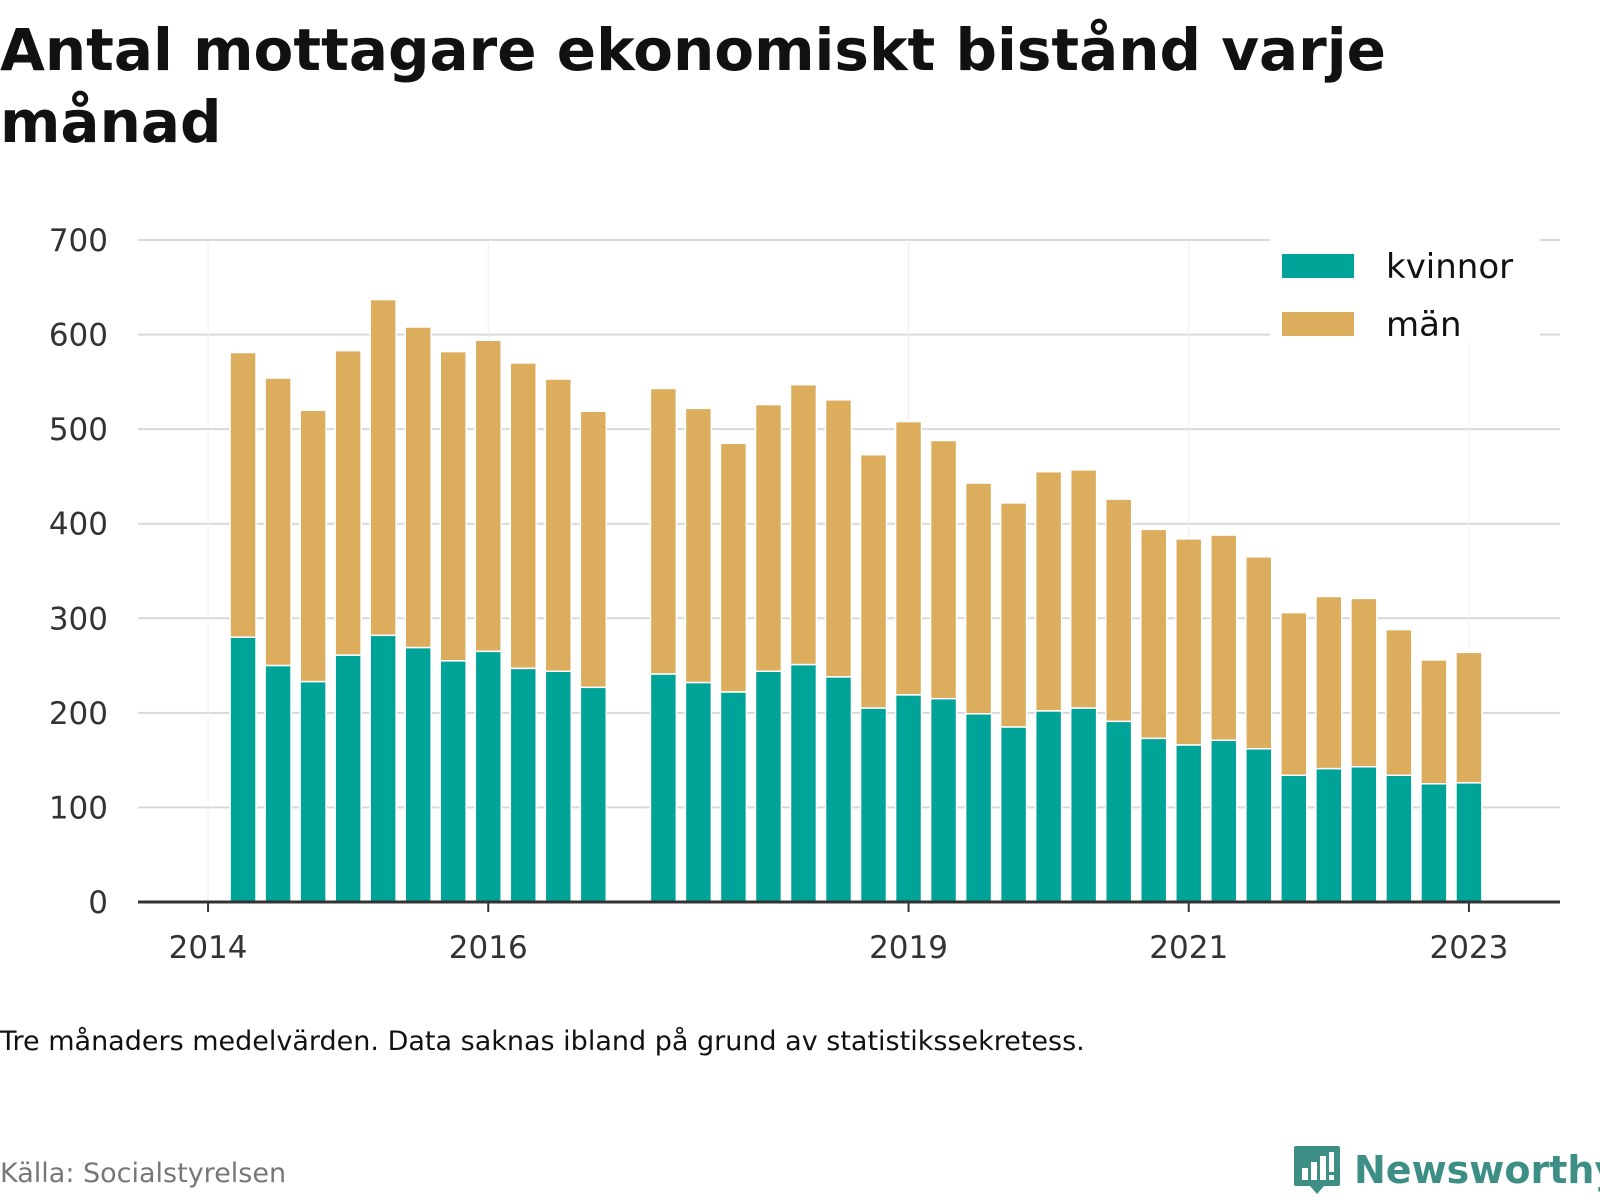 The height and width of the screenshot is (1200, 1600). I want to click on legend-label: kvinnor, so click(1449, 267).